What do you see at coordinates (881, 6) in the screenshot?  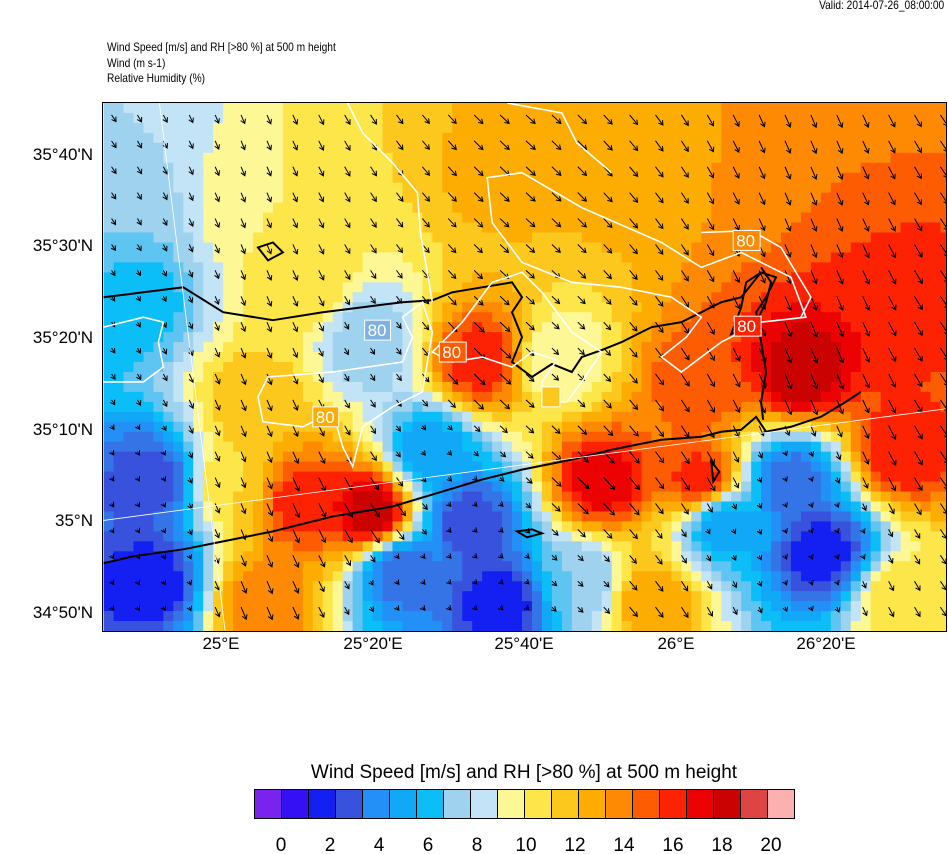 I see `valid-time: Valid: 2014-07-26_08:00:00` at bounding box center [881, 6].